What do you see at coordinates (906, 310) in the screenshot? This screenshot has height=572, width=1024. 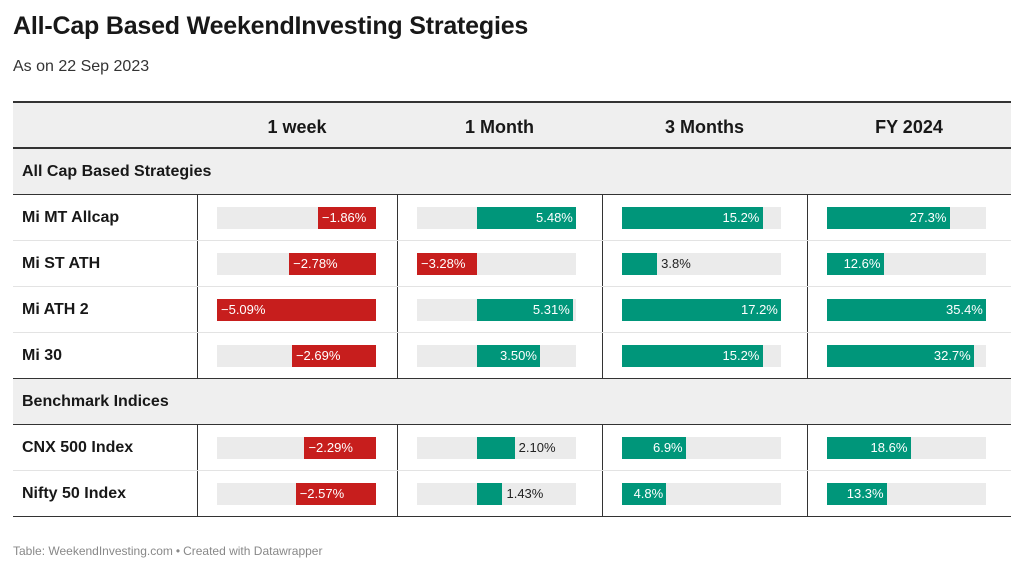 I see `bar-cell: 35.4%` at bounding box center [906, 310].